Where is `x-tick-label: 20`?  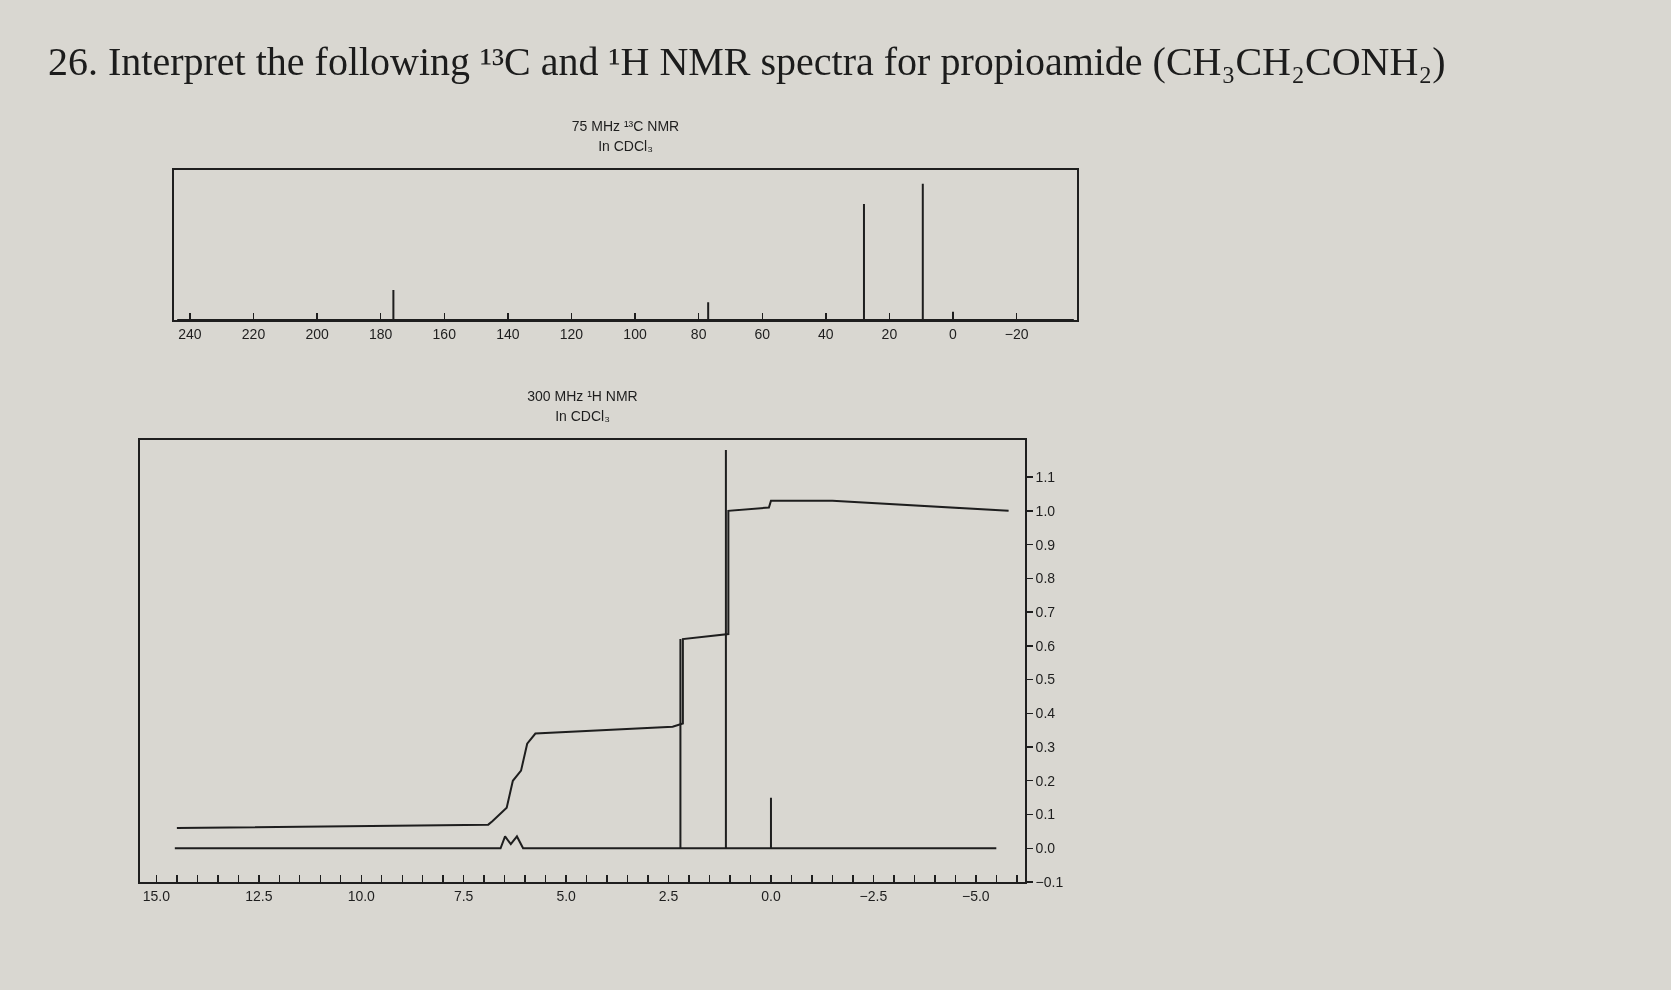
x-tick-label: 20 is located at coordinates (889, 333).